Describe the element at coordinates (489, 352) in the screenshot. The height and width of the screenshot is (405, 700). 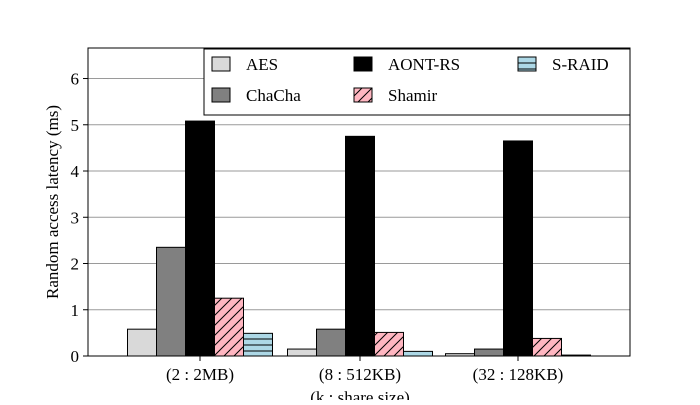
I see `bar-chacha-32-128kb` at that location.